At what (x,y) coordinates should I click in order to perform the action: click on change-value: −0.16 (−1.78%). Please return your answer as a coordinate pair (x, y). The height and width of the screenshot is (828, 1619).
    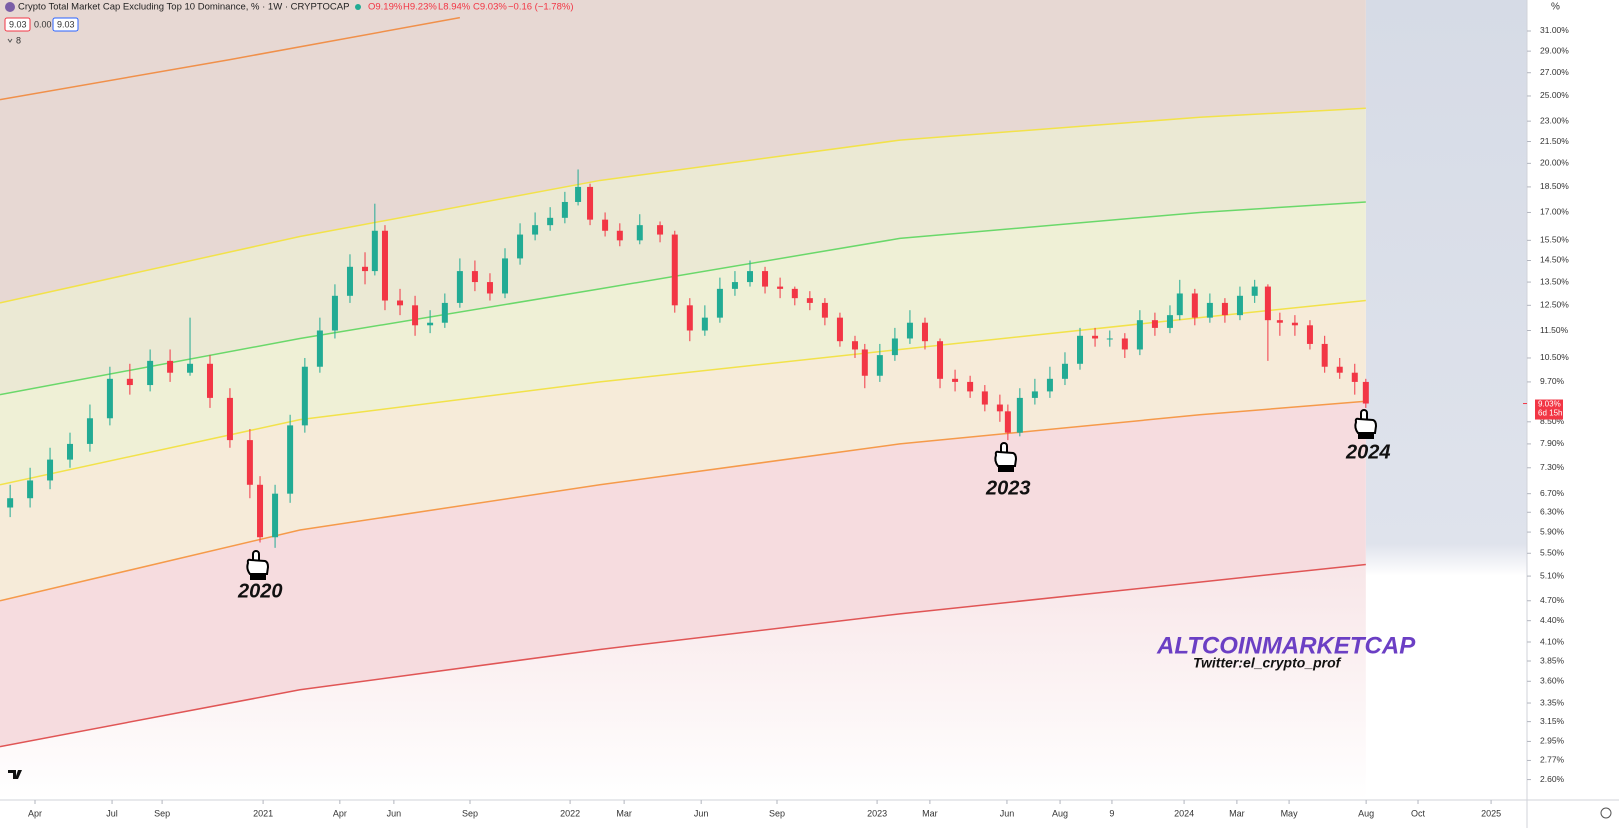
    Looking at the image, I should click on (541, 7).